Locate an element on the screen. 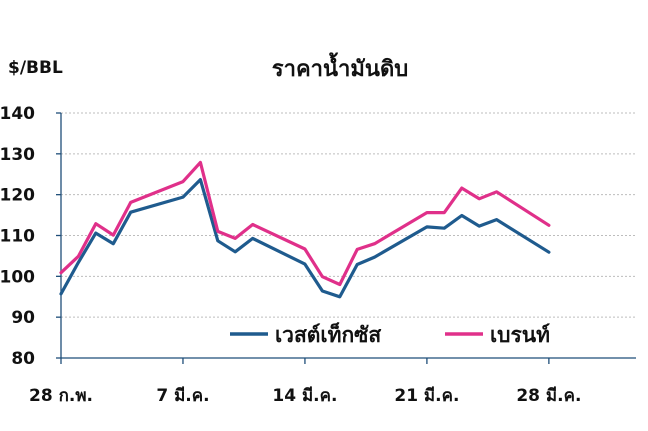  x-tick-label: 7 มี.ค. is located at coordinates (182, 395).